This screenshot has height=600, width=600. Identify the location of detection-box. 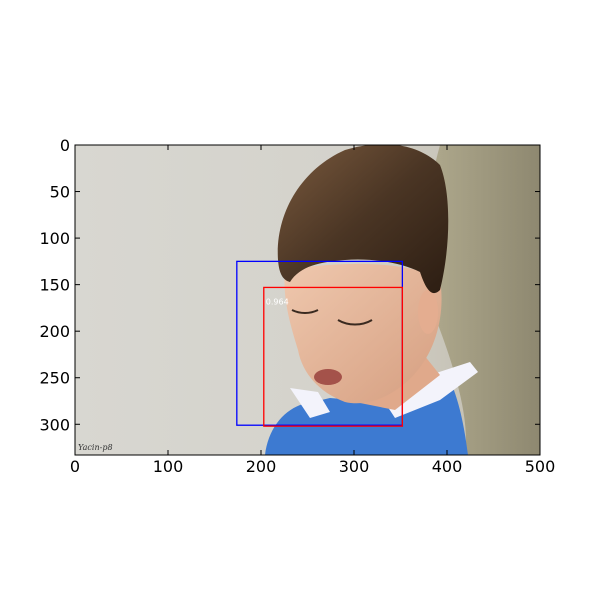
(333, 356).